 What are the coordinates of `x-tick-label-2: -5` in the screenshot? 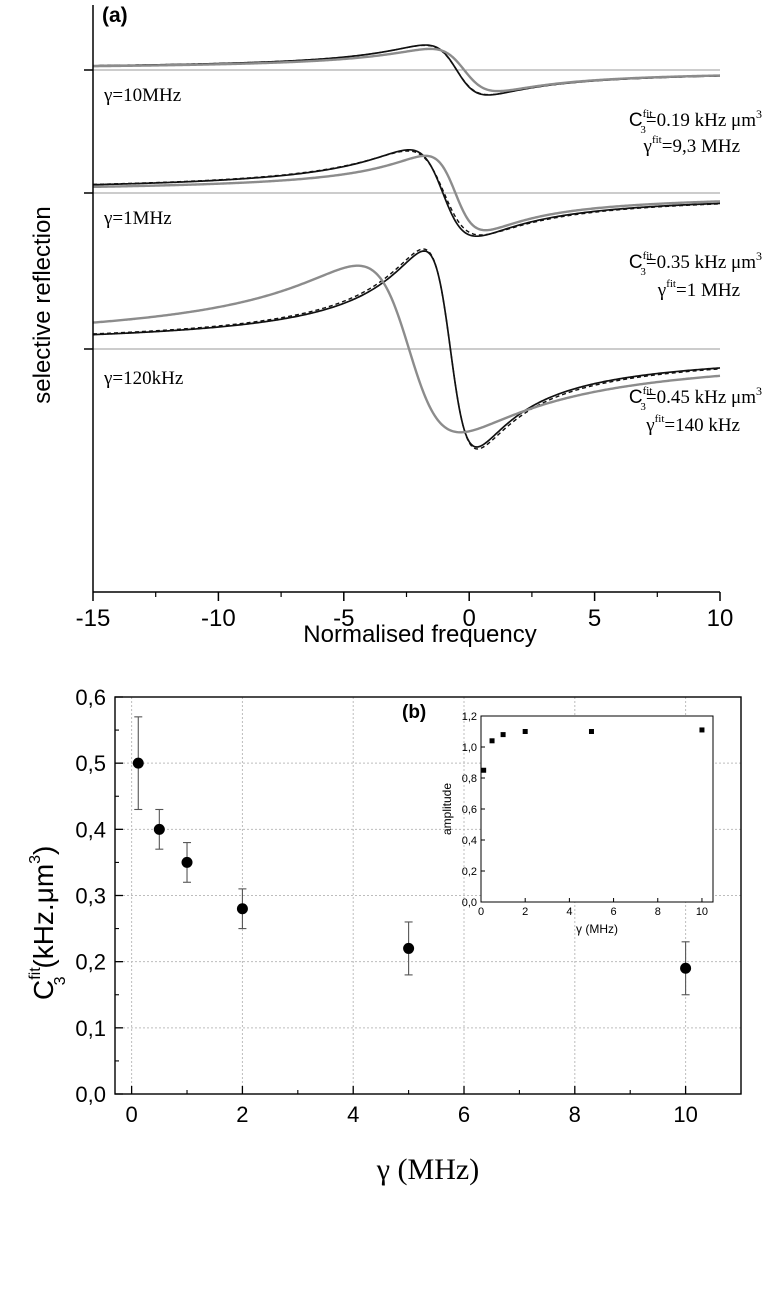 It's located at (343, 618).